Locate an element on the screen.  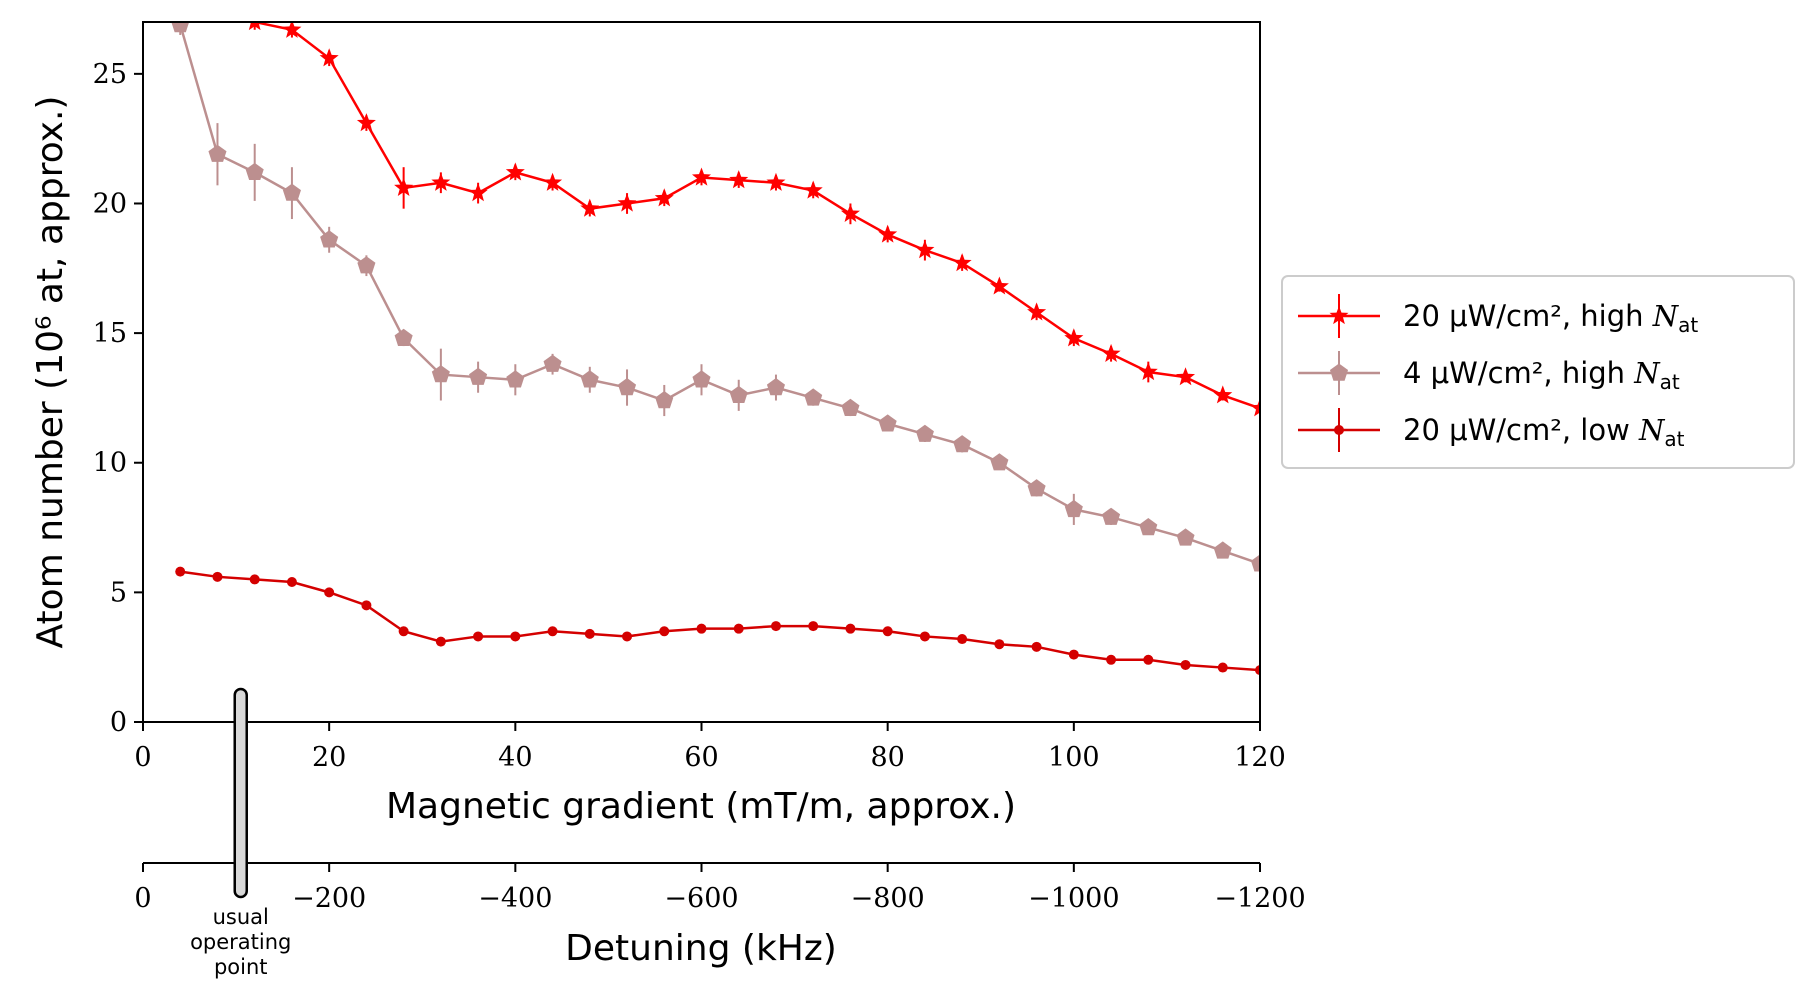
annotation-line-1: usual is located at coordinates (241, 917).